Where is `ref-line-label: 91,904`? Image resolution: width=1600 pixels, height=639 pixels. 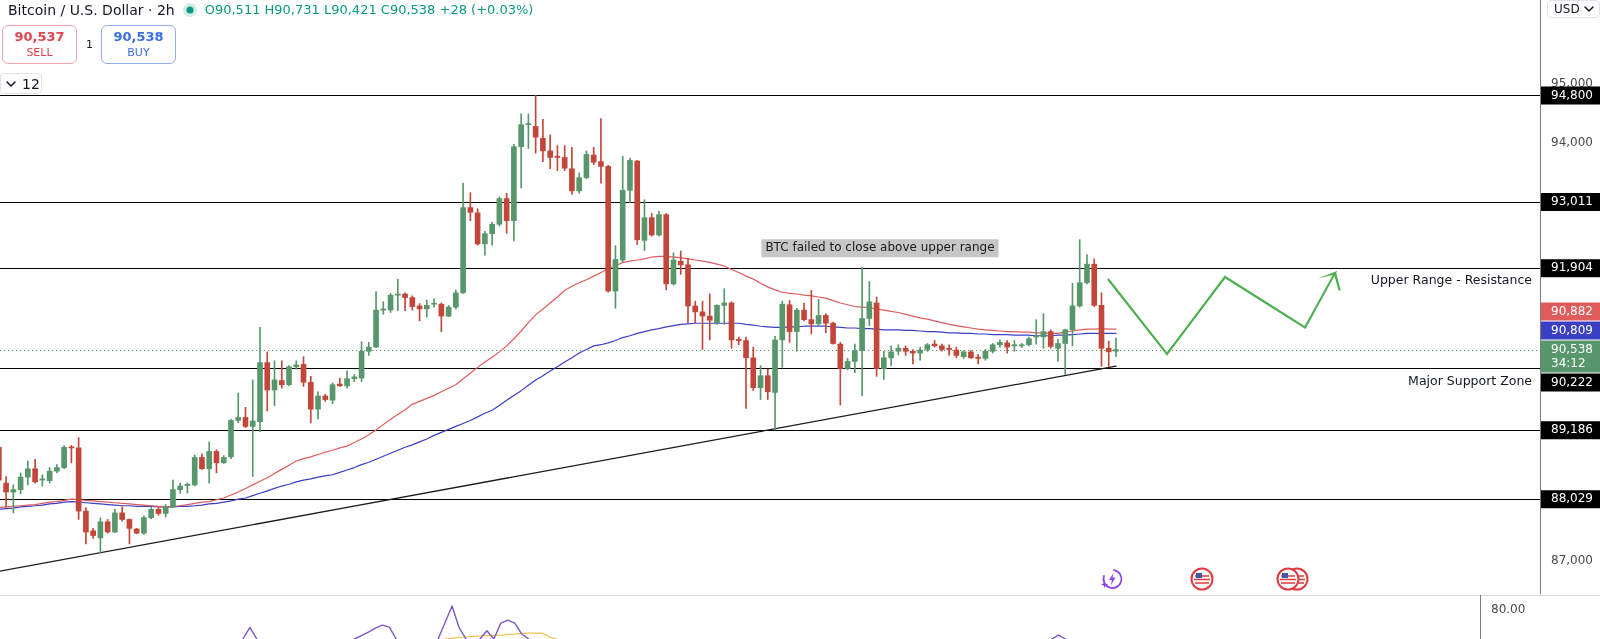 ref-line-label: 91,904 is located at coordinates (1572, 267).